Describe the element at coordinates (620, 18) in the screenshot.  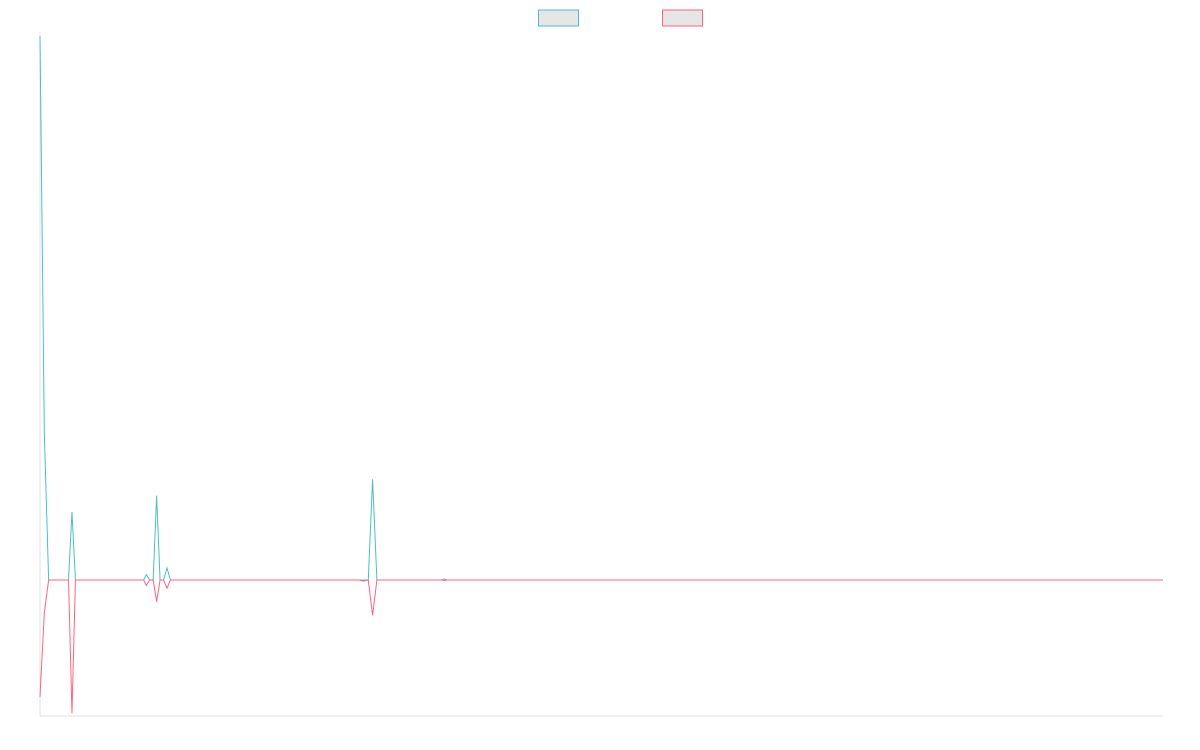
I see `chart-legend` at that location.